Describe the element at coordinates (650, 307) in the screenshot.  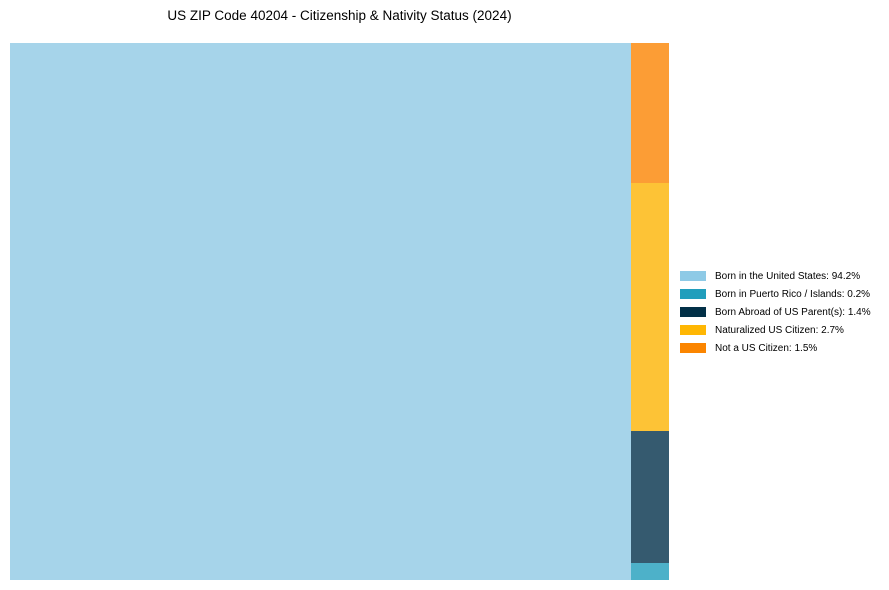
I see `tile-naturalized` at that location.